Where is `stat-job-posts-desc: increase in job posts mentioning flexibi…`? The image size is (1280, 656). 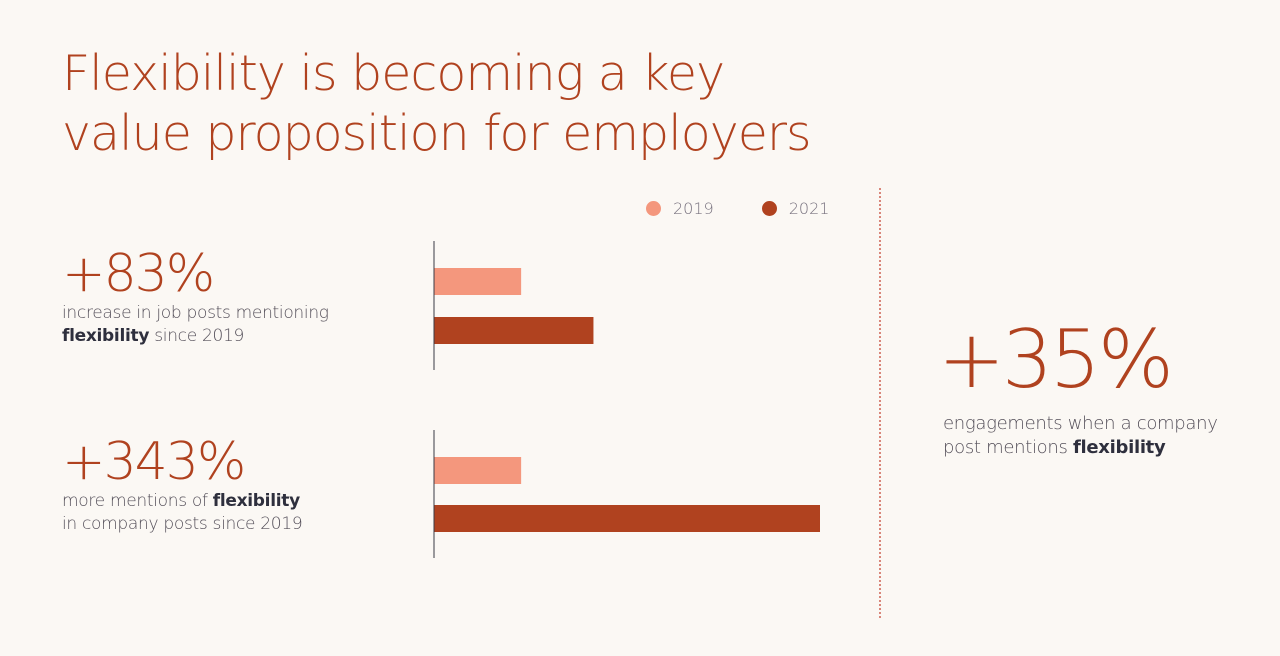
stat-job-posts-desc: increase in job posts mentioning flexibi… is located at coordinates (195, 325).